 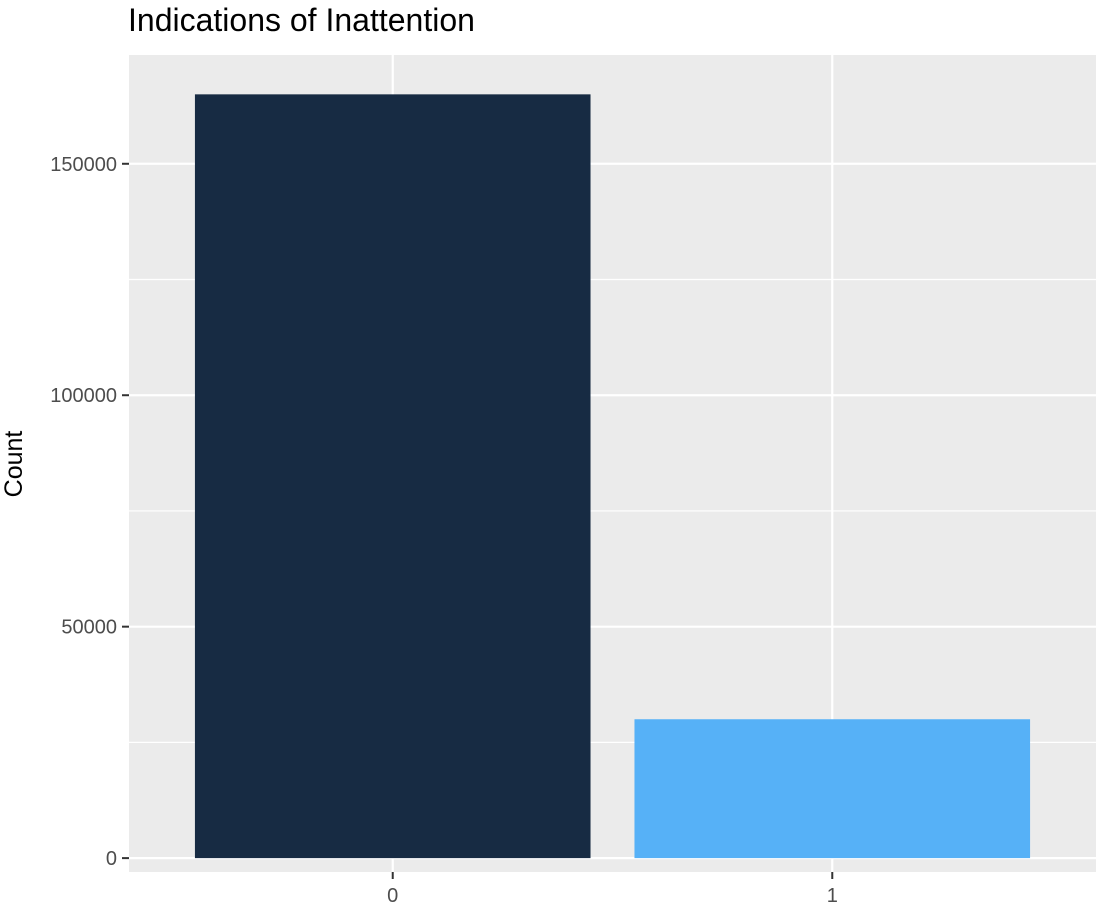 What do you see at coordinates (89, 512) in the screenshot?
I see `y-axis: 0 50000 100000 150000` at bounding box center [89, 512].